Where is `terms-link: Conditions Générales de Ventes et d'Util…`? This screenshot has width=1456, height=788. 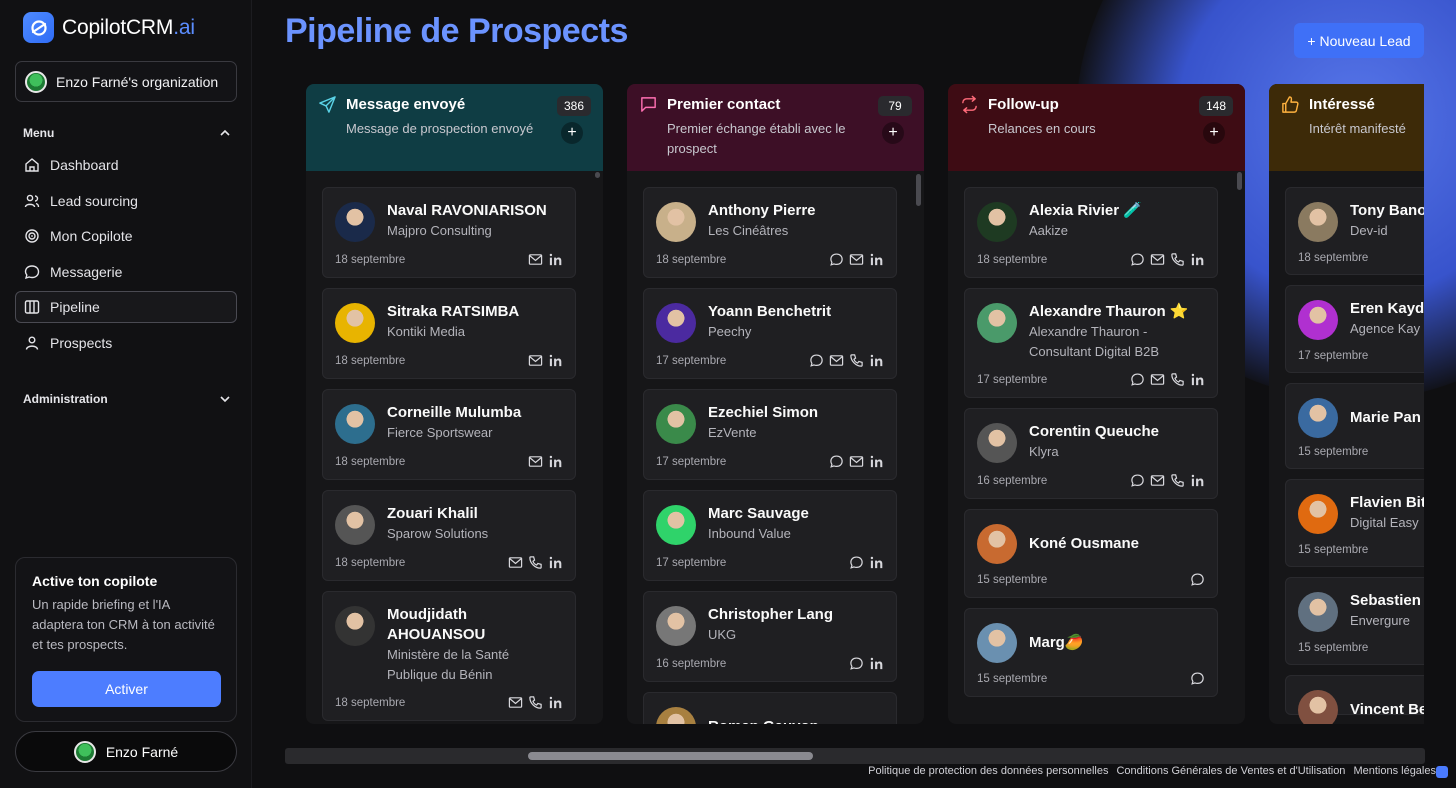
terms-link: Conditions Générales de Ventes et d'Util… is located at coordinates (1231, 771).